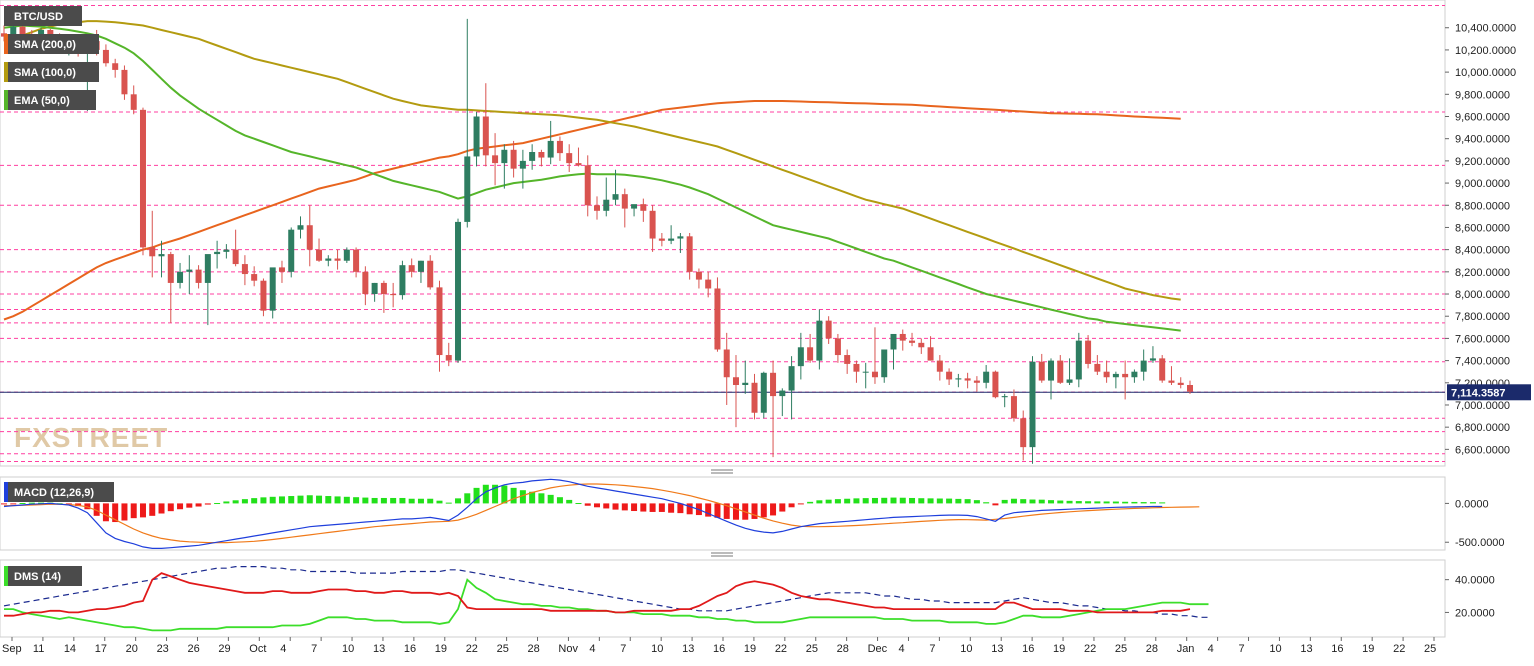 The width and height of the screenshot is (1534, 666). What do you see at coordinates (37, 577) in the screenshot?
I see `dms-legend-label: DMS (14)` at bounding box center [37, 577].